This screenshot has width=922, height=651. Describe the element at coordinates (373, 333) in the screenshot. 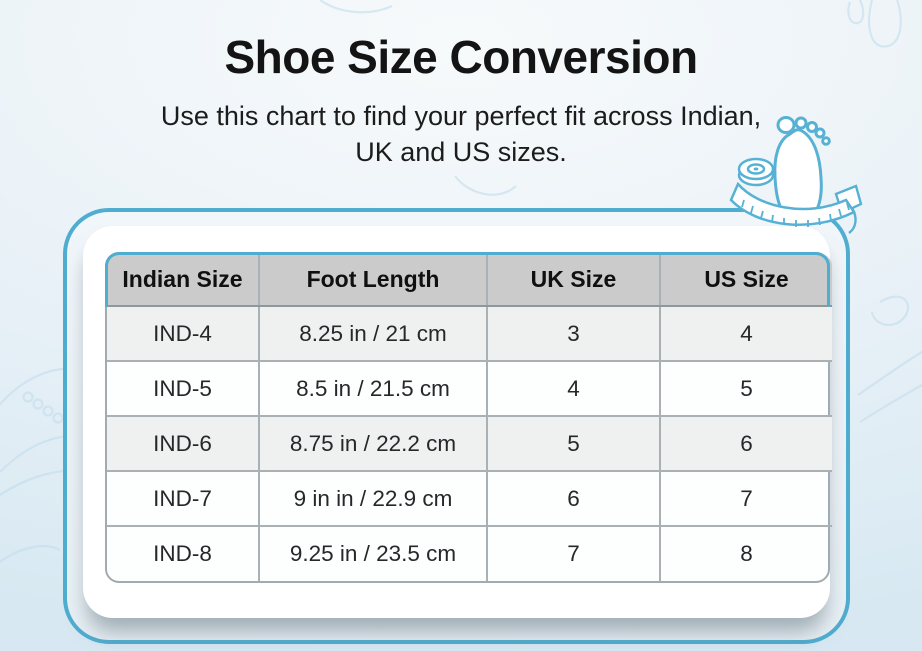

I see `foot-length-cell: 8.25 in / 21 cm` at that location.